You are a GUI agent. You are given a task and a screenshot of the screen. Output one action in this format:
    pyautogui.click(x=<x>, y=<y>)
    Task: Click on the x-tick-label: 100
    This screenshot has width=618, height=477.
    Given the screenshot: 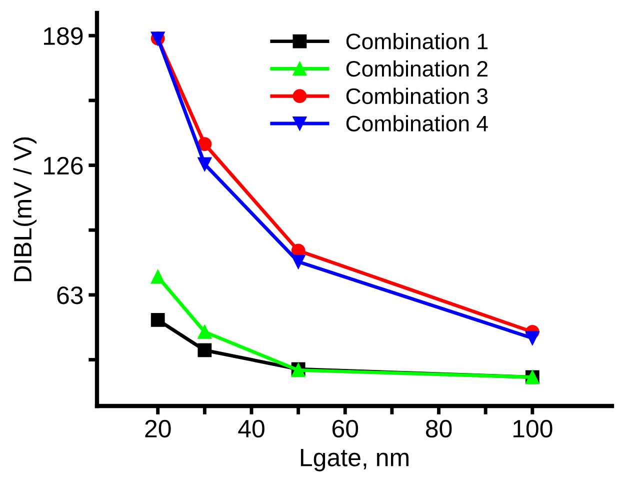 What is the action you would take?
    pyautogui.click(x=532, y=429)
    